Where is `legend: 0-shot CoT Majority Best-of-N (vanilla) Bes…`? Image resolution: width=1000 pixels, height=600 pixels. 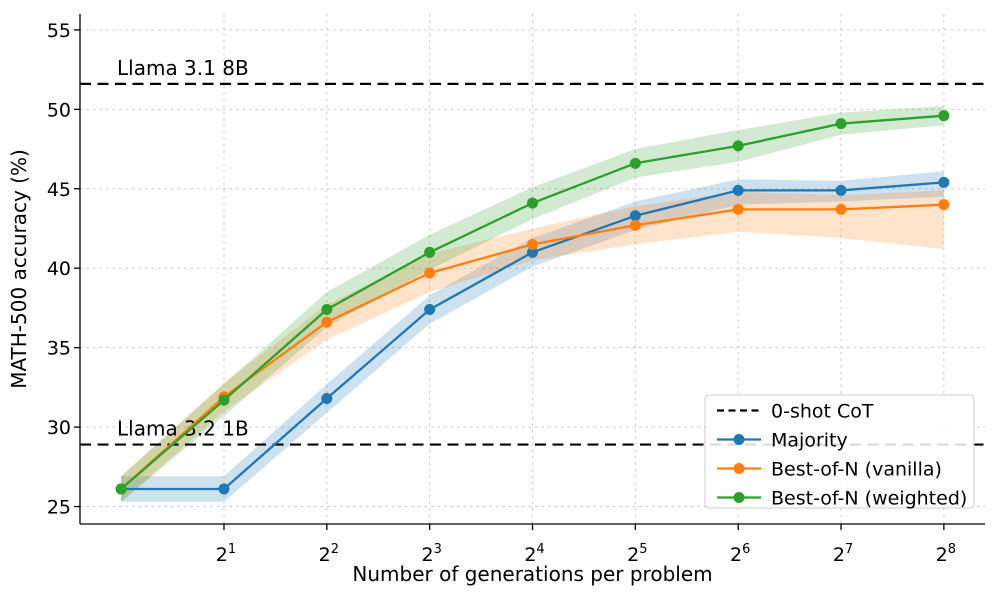 legend: 0-shot CoT Majority Best-of-N (vanilla) Bes… is located at coordinates (839, 452).